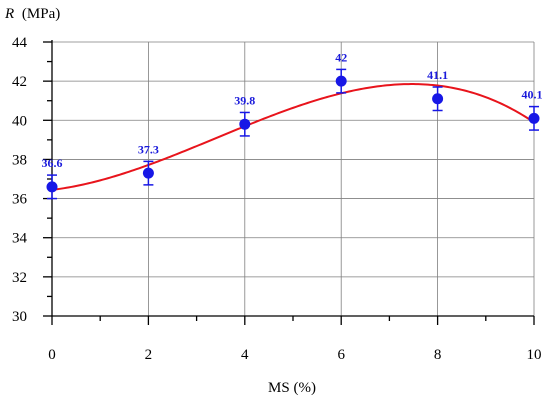 This screenshot has height=400, width=550. Describe the element at coordinates (341, 57) in the screenshot. I see `data-label: 42` at that location.